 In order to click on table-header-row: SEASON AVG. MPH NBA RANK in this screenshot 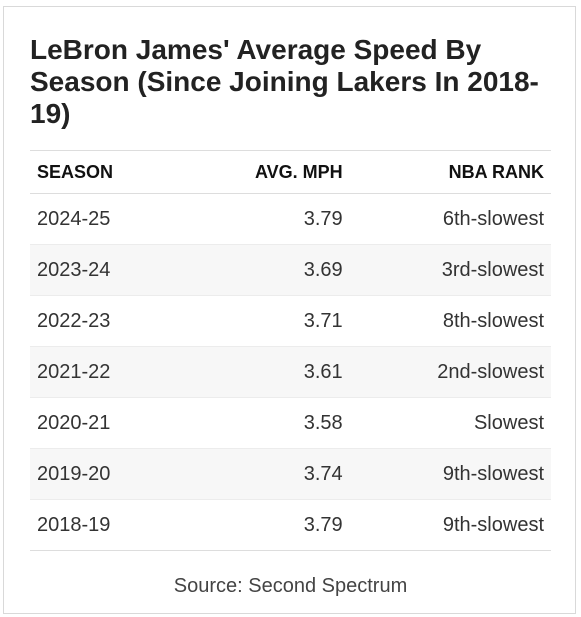, I will do `click(290, 172)`.